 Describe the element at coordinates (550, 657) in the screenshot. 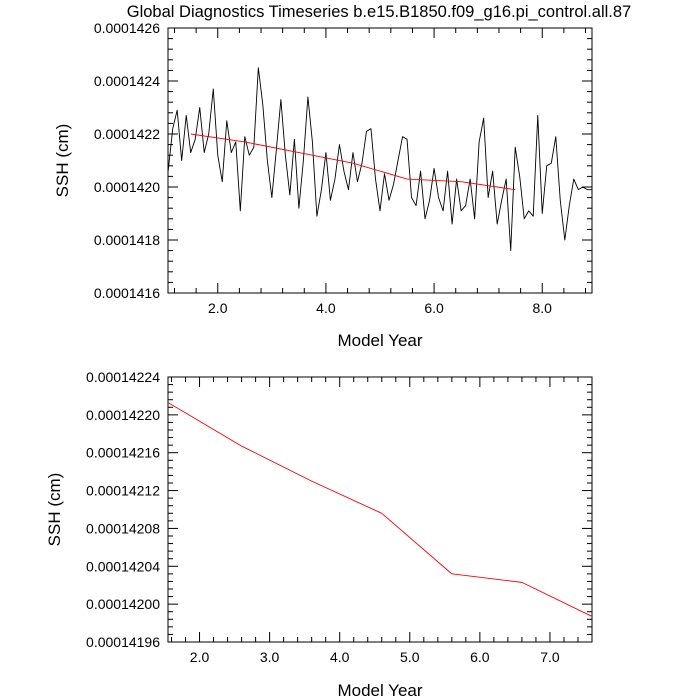

I see `x-tick-label: 7.0` at that location.